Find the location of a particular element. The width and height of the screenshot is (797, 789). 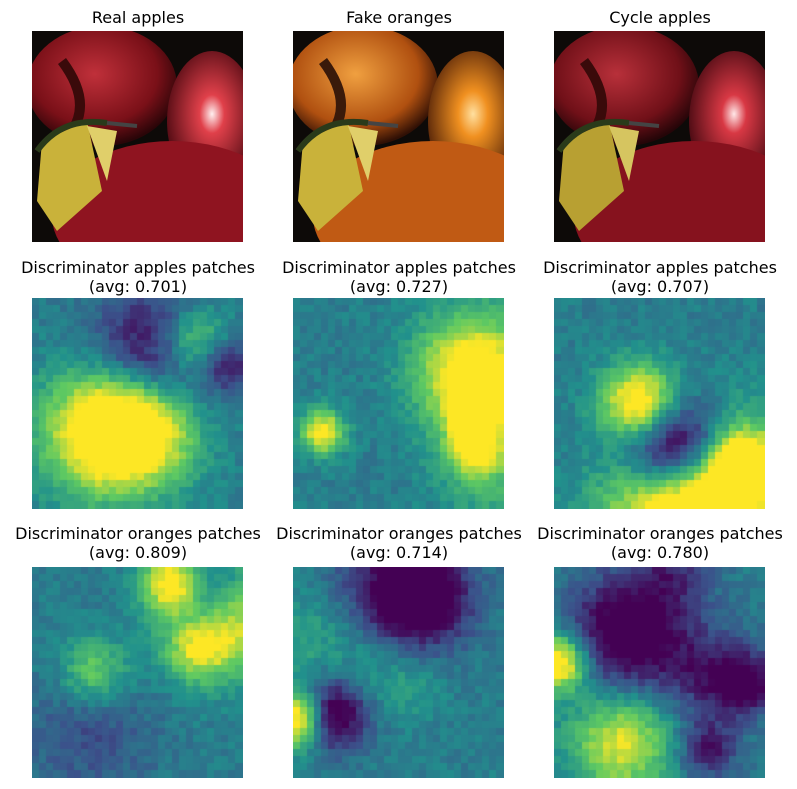

panel-title-line2: (avg: 0.714) is located at coordinates (399, 552).